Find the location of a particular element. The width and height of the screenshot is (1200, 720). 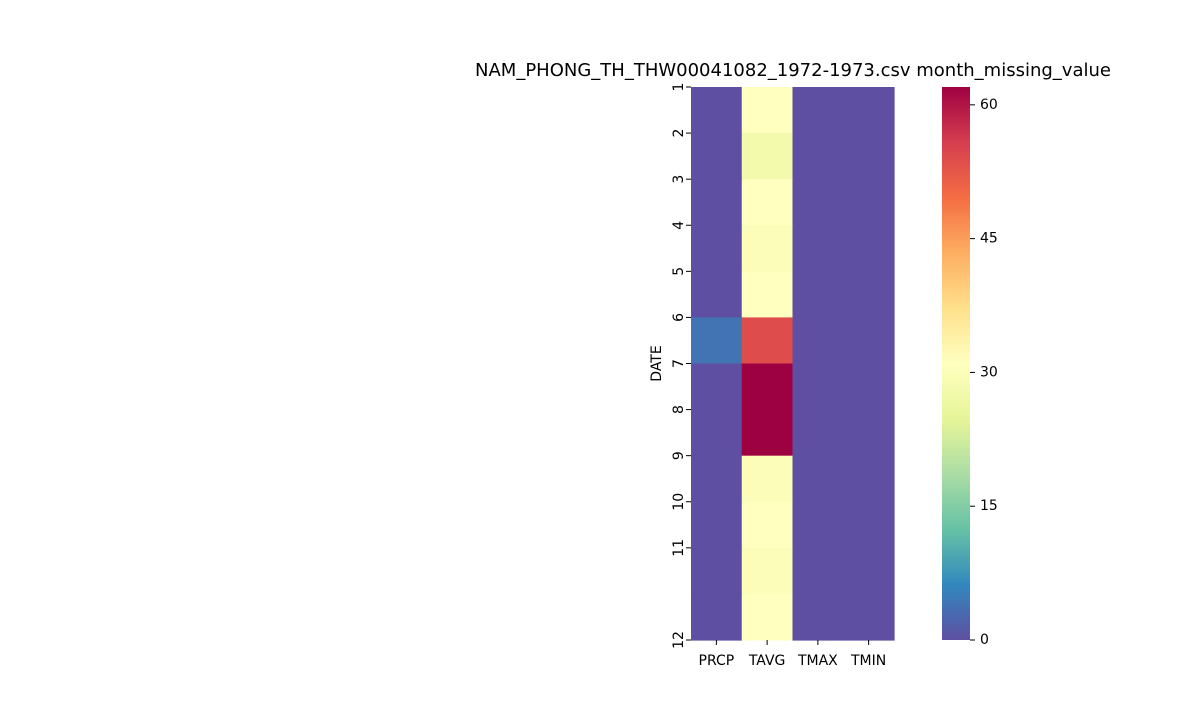

heatmap-cell-10-PRCP is located at coordinates (717, 525).